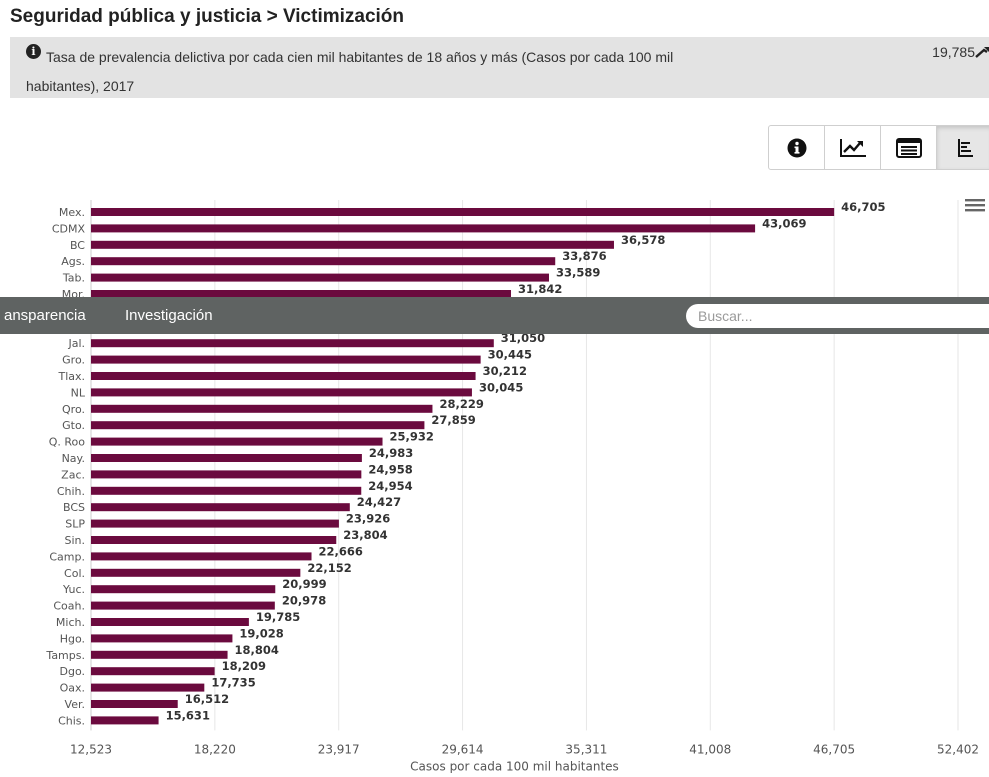 This screenshot has width=989, height=777. I want to click on data-label: 22,666, so click(341, 551).